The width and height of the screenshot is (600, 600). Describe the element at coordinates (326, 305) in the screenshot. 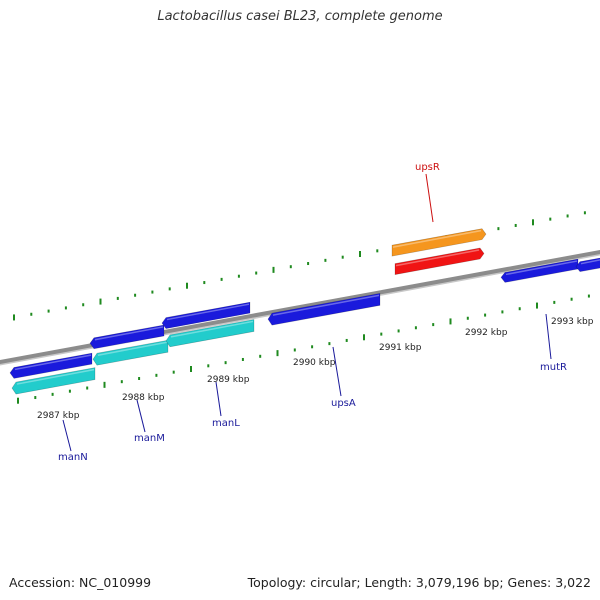

I see `gene-arrow-upsA-highlight` at that location.